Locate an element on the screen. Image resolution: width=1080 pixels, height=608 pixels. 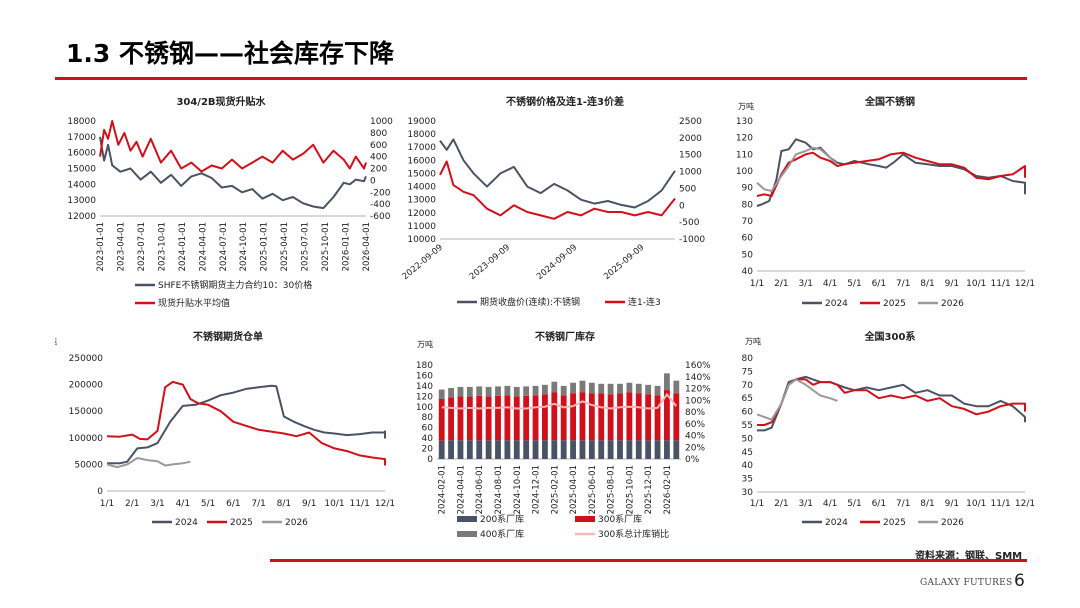
x-tick-label: 2025-04-01 is located at coordinates (574, 489).